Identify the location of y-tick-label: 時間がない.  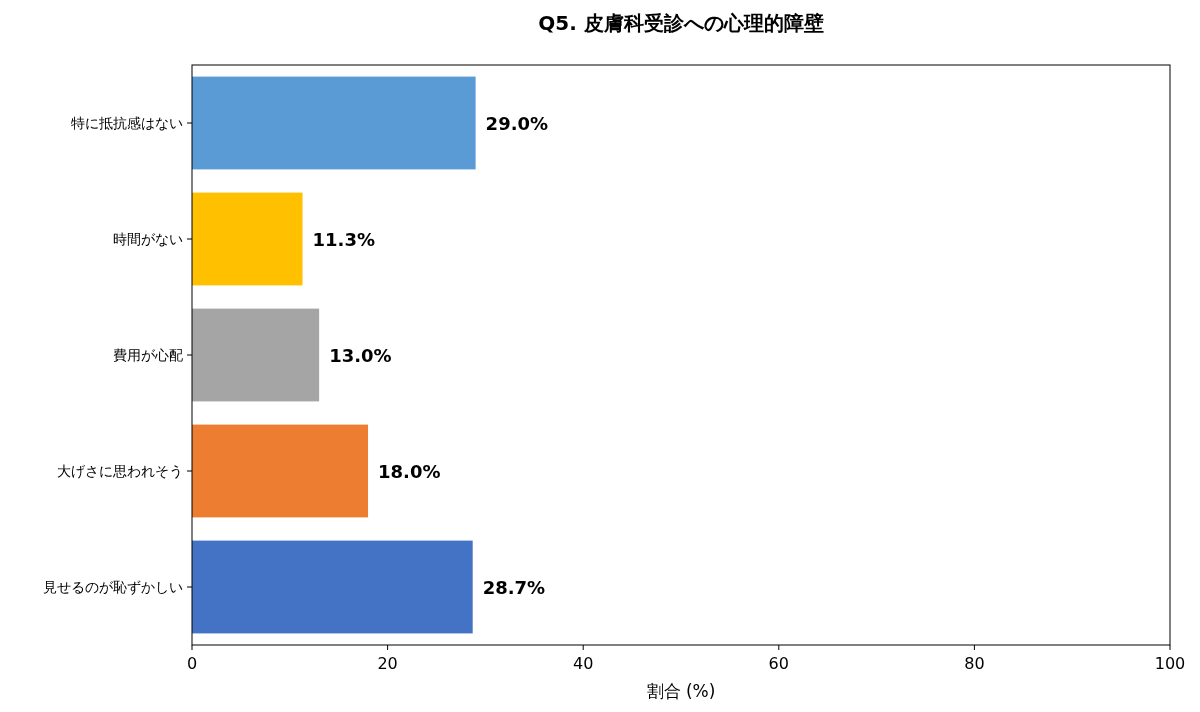
(148, 239).